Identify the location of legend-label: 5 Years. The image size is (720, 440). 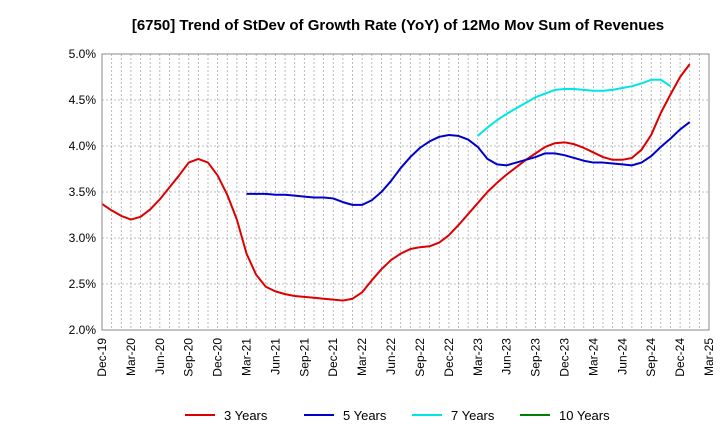
(365, 415).